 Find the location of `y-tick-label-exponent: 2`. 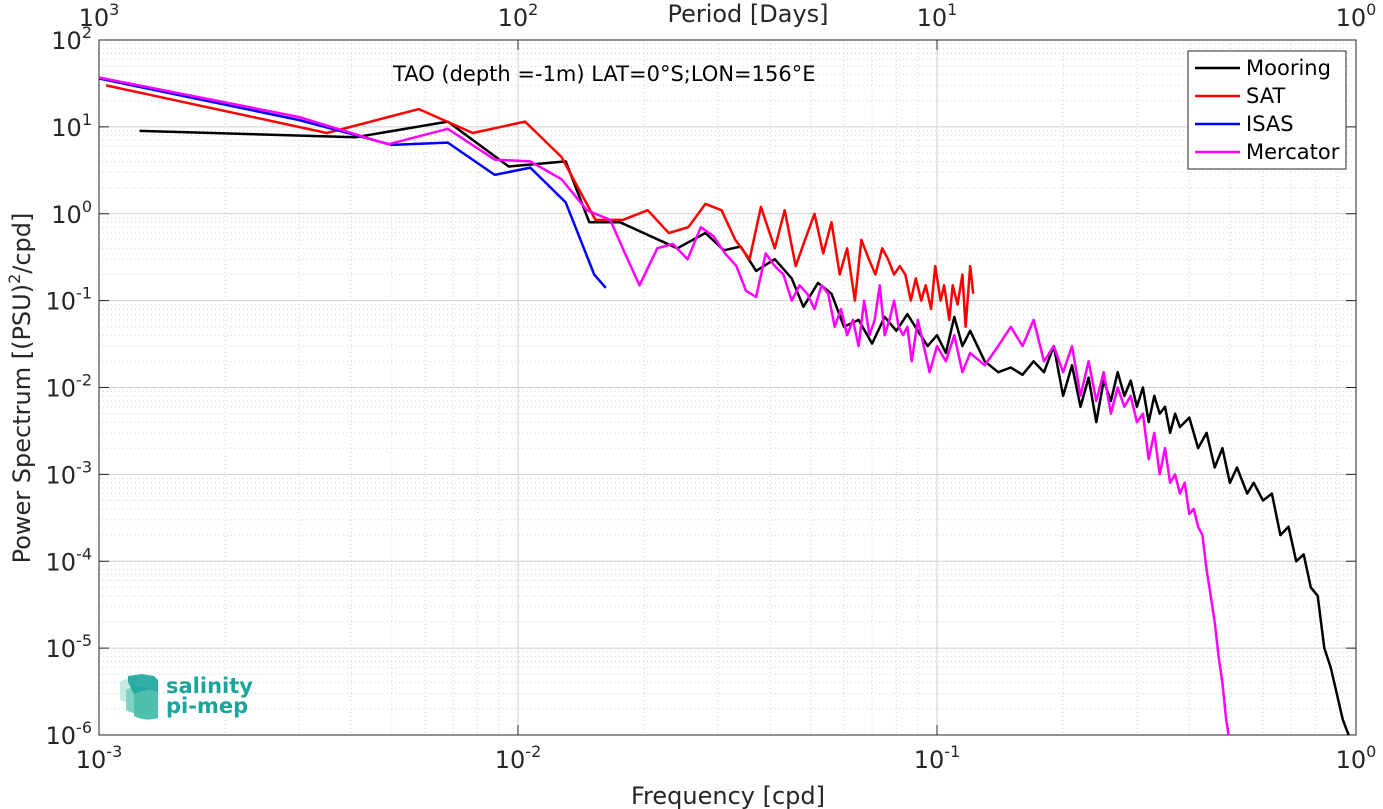

y-tick-label-exponent: 2 is located at coordinates (87, 32).